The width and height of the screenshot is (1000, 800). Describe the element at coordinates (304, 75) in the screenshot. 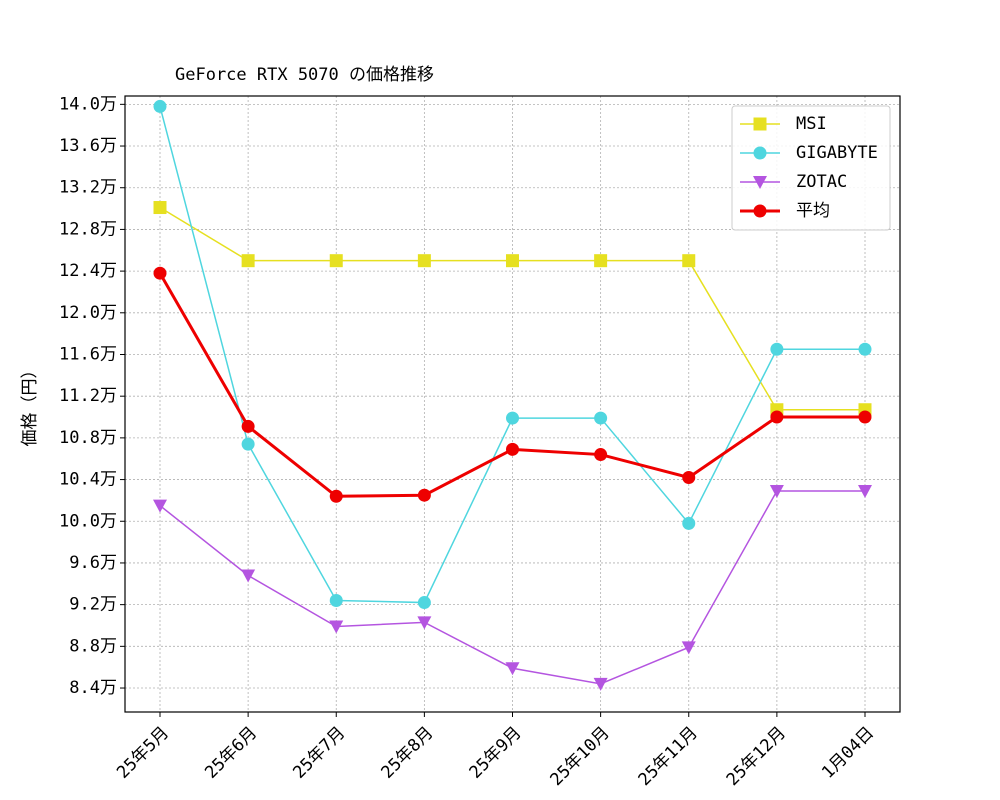

I see `chart-title: GeForce RTX 5070 の価格推移` at that location.